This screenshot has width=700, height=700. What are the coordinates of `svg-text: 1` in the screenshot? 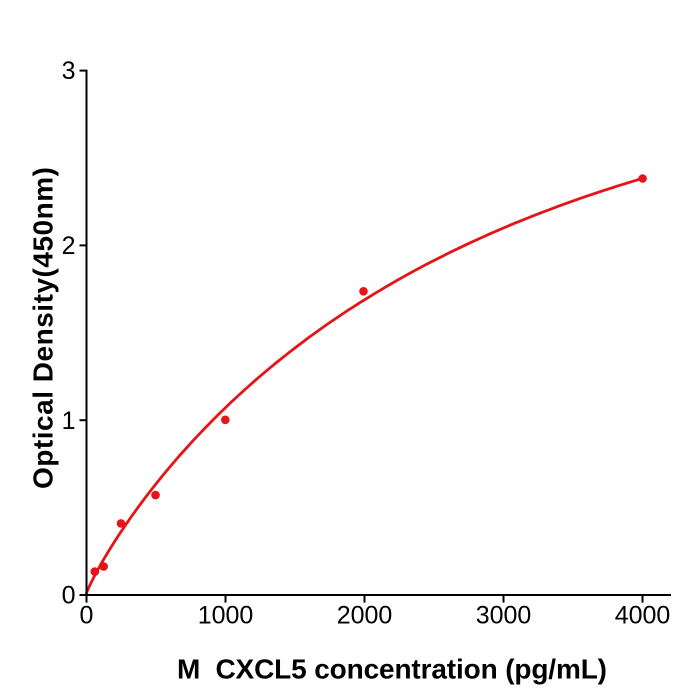 It's located at (69, 421).